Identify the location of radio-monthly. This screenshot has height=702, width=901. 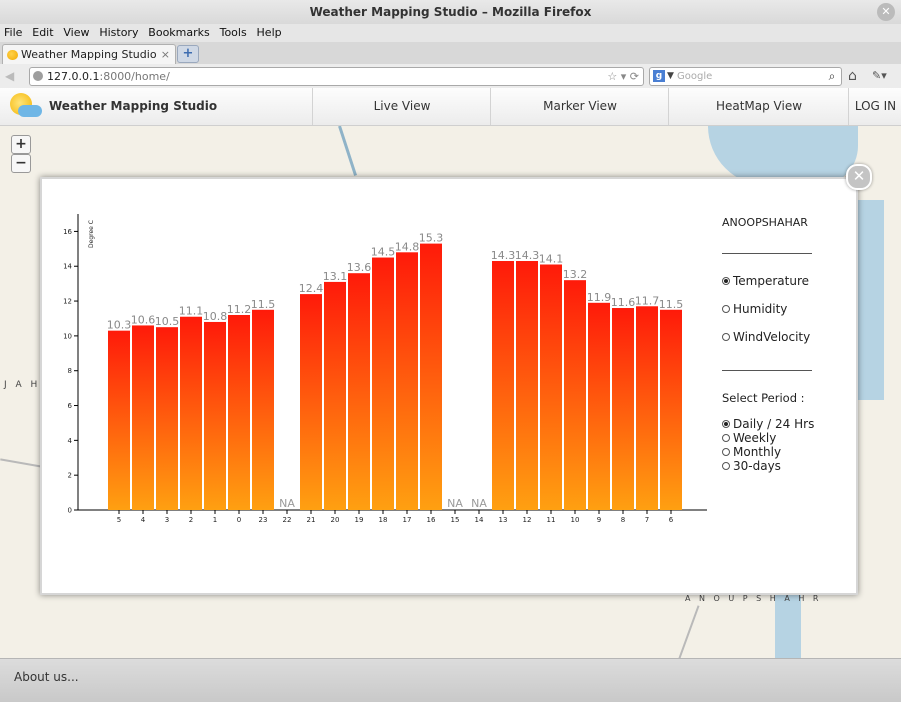
(726, 452).